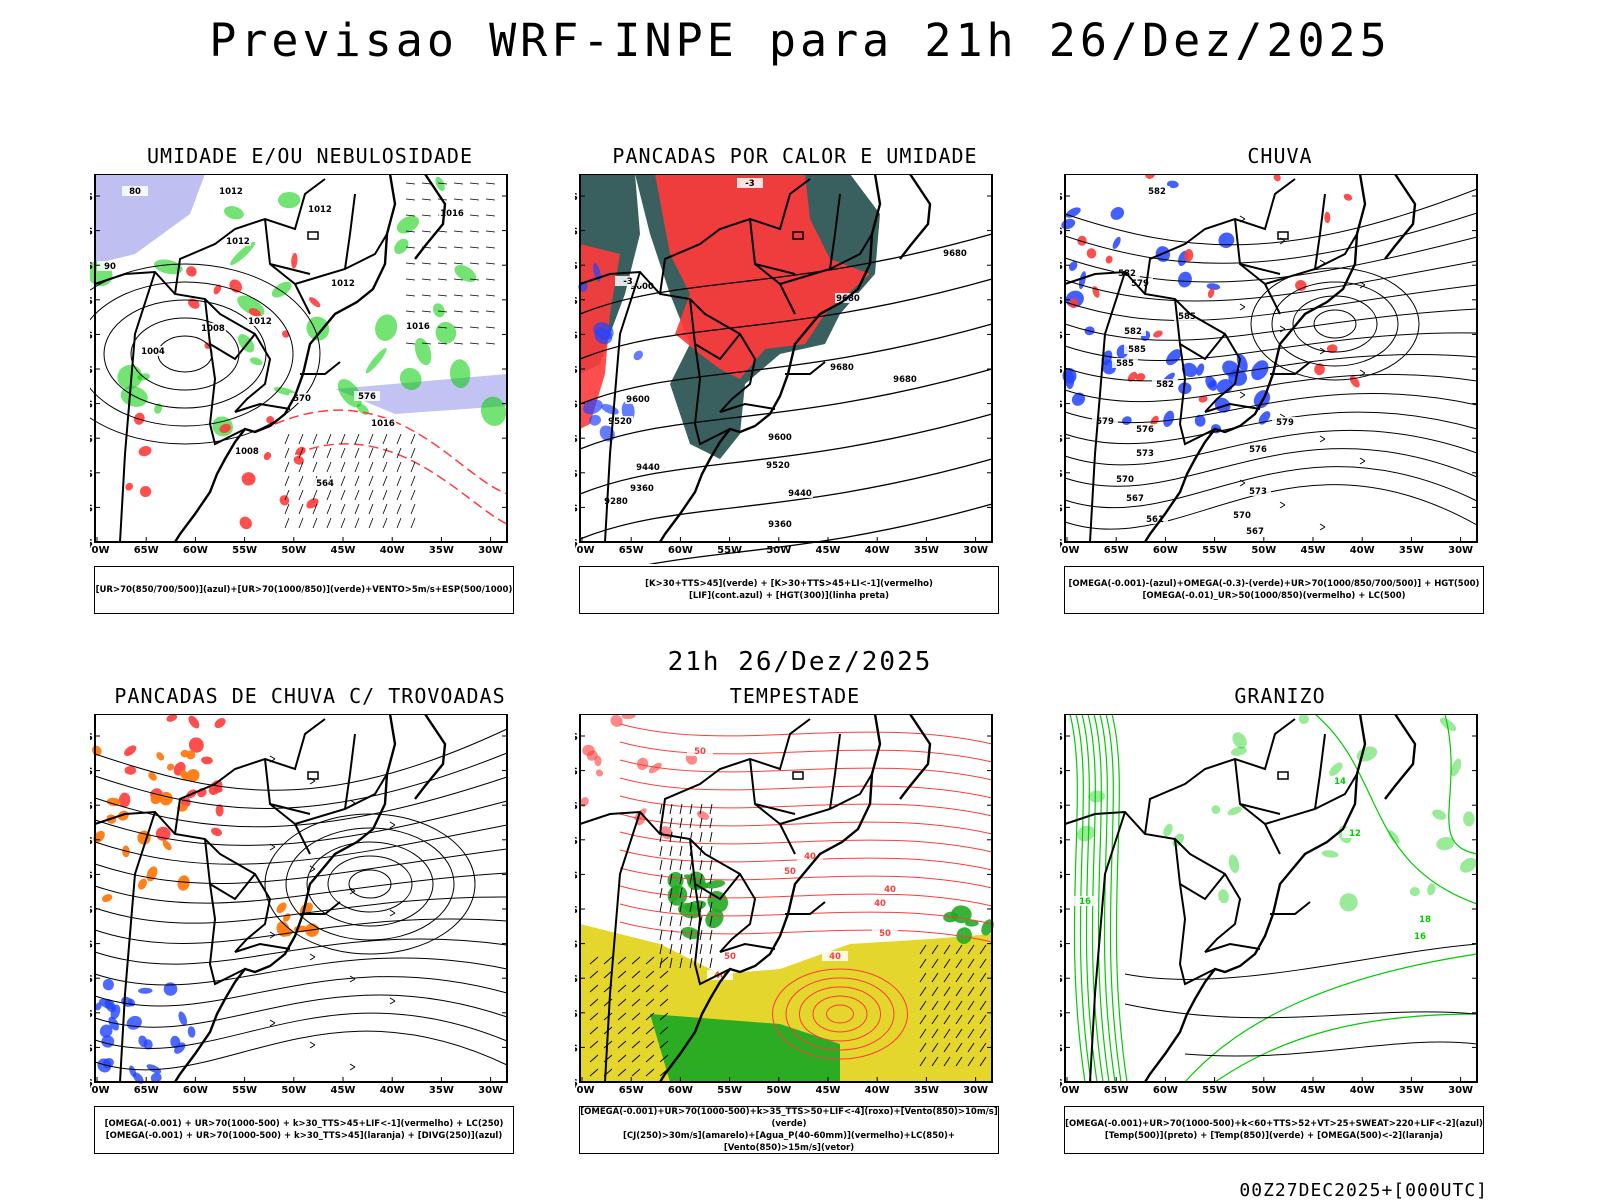 The height and width of the screenshot is (1201, 1600). I want to click on contour-label: 1012, so click(320, 210).